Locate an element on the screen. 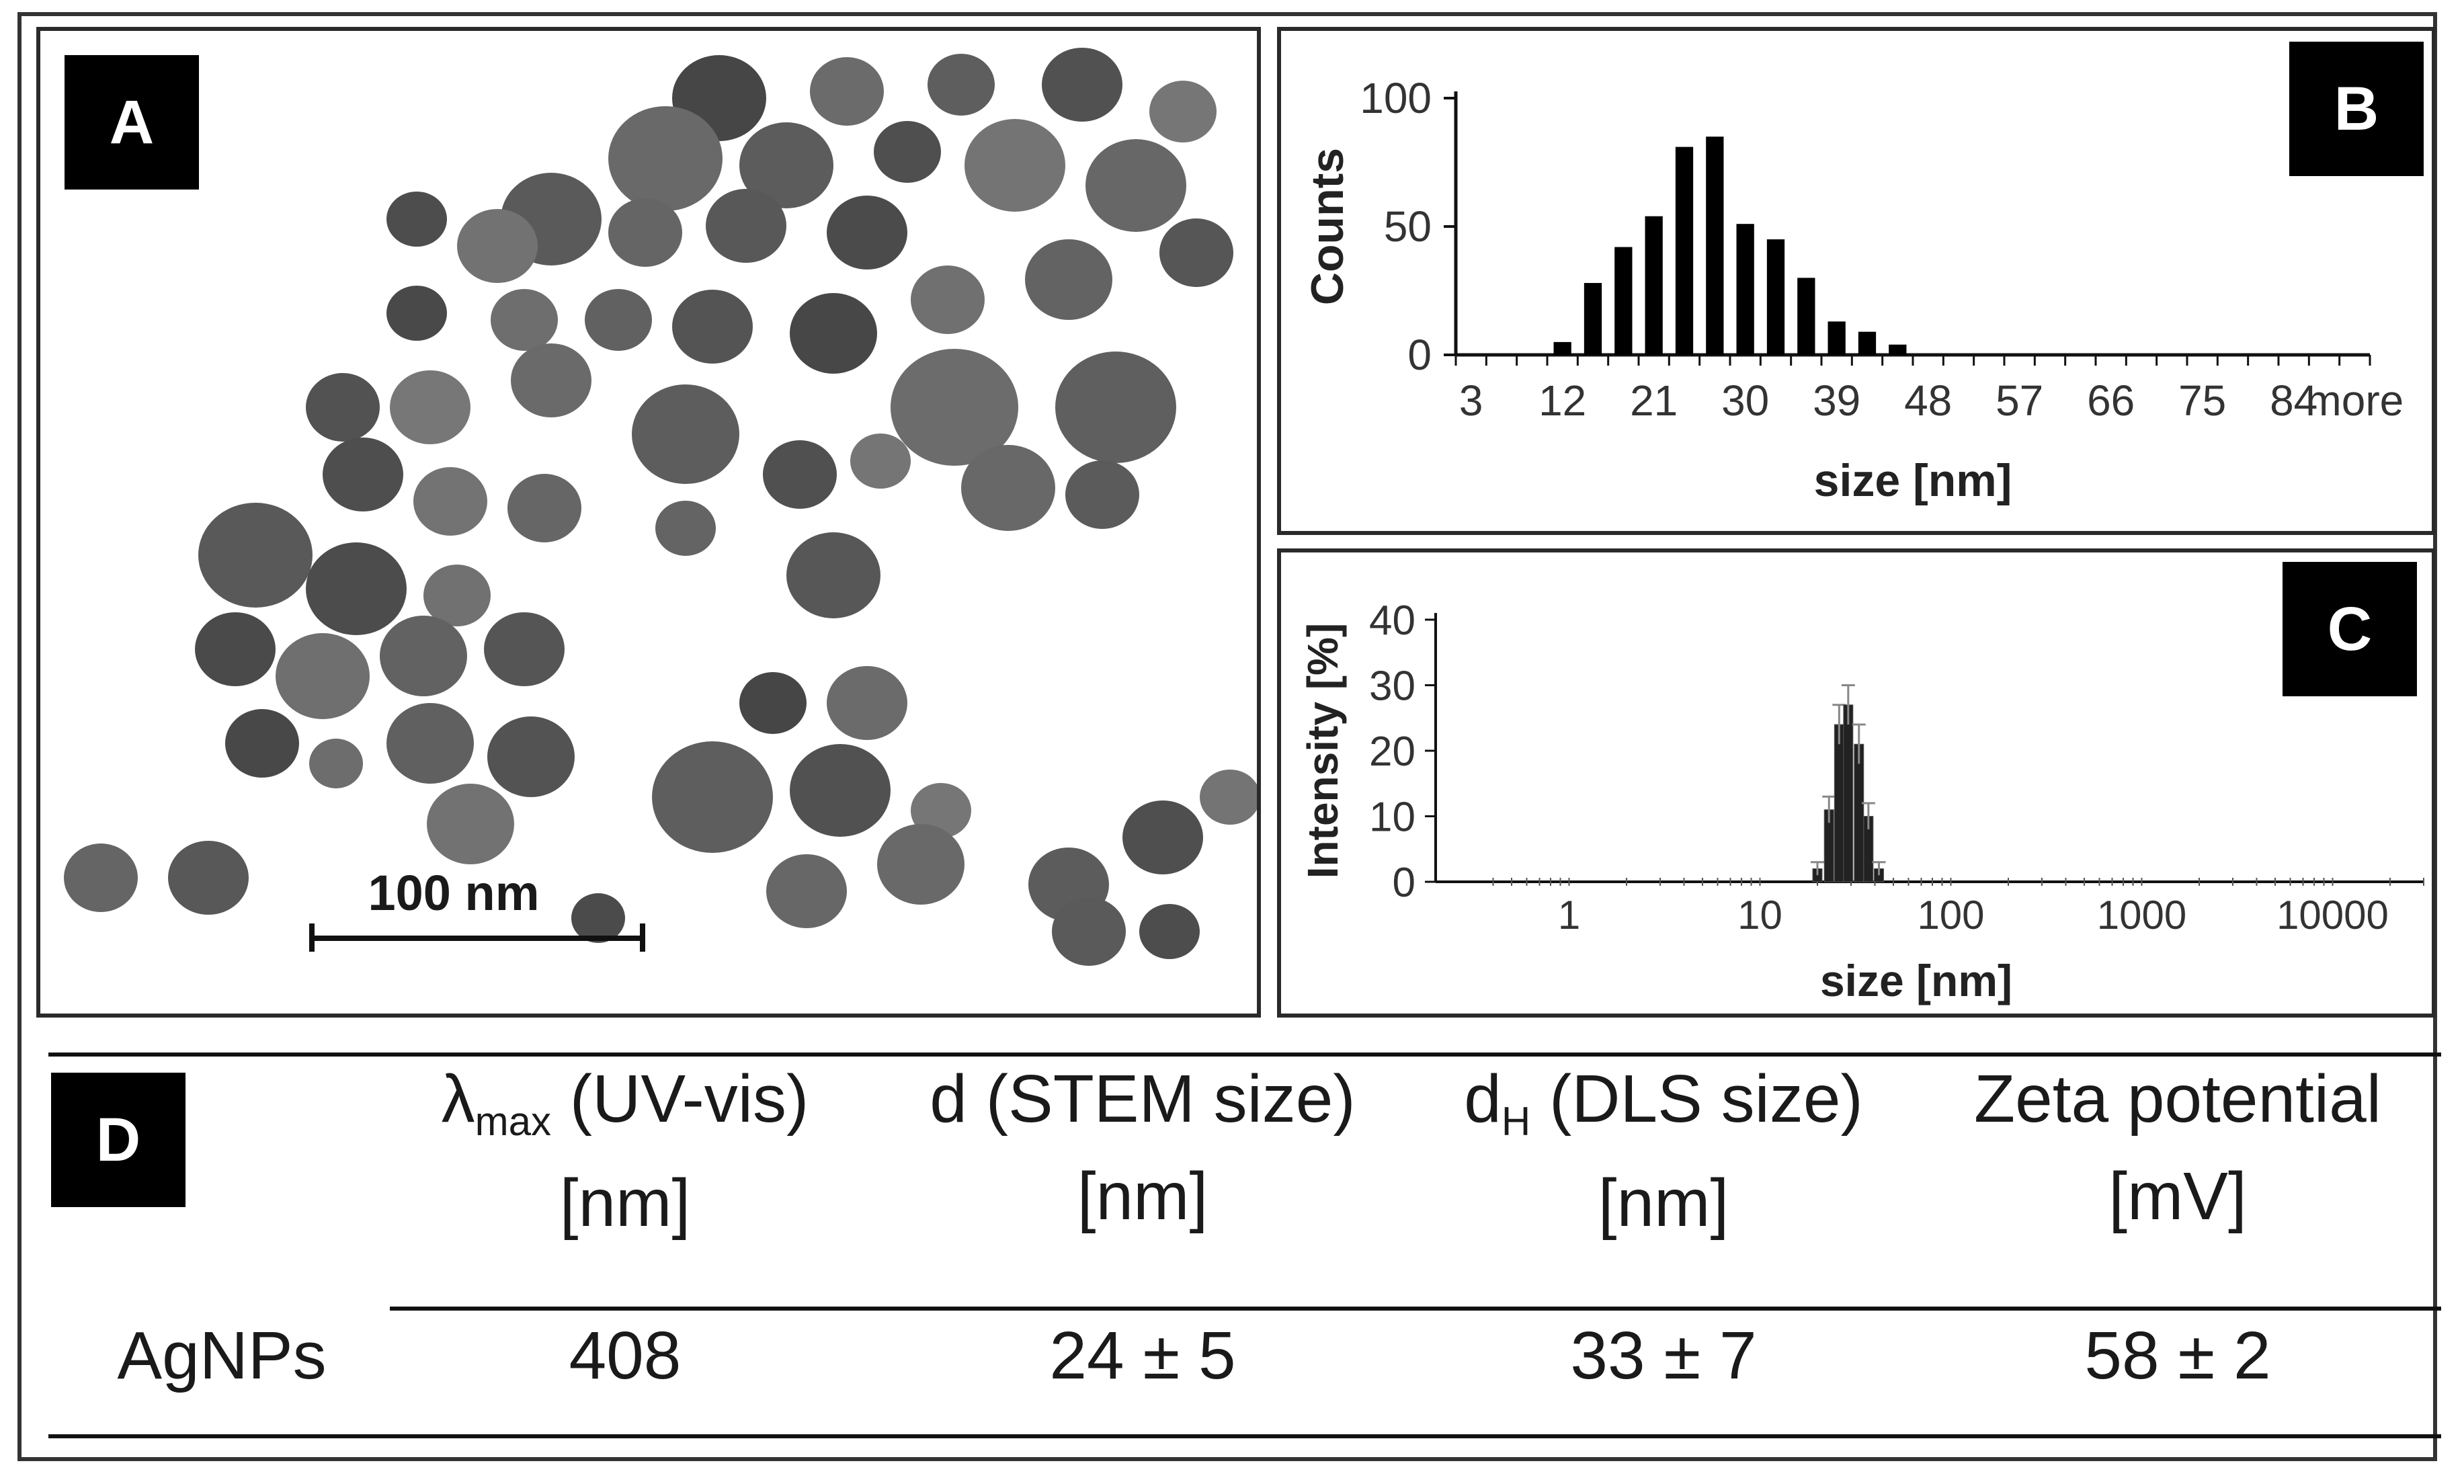 The width and height of the screenshot is (2464, 1484). header-lambda-symbol: λ is located at coordinates (458, 1099).